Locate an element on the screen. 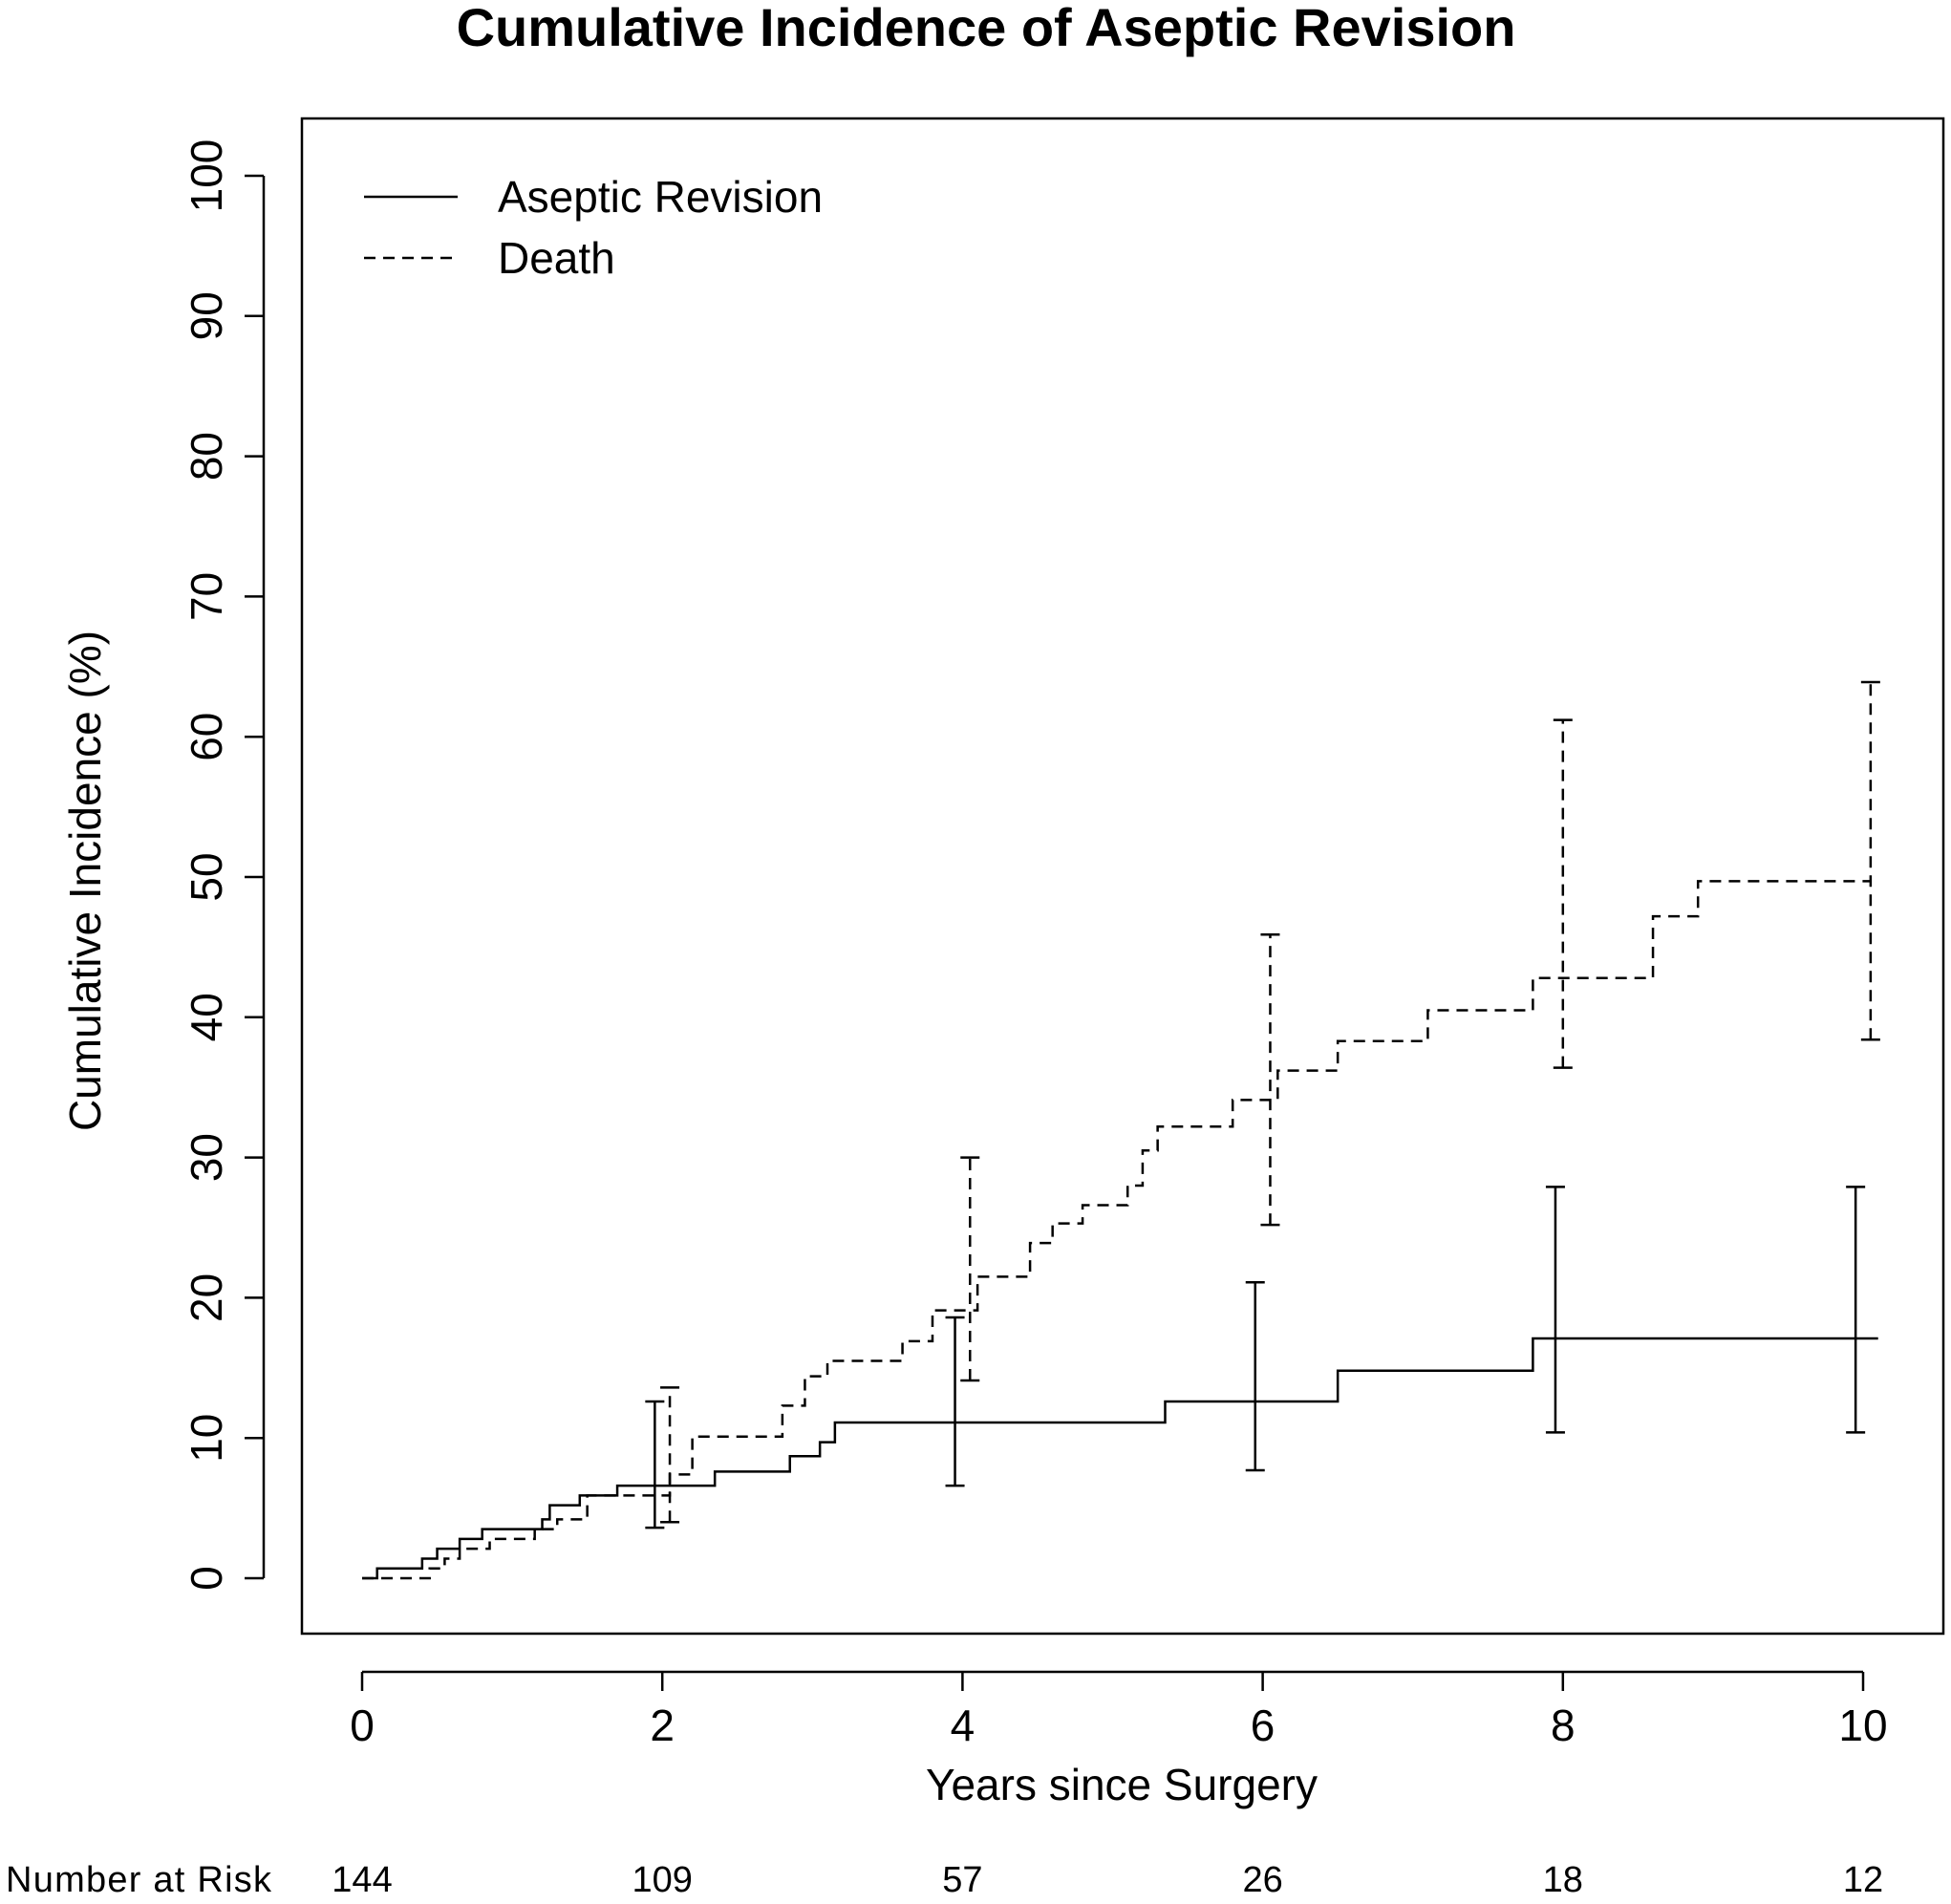 This screenshot has width=1951, height=1904. chart-title: Cumulative Incidence of Aseptic Revision is located at coordinates (986, 29).